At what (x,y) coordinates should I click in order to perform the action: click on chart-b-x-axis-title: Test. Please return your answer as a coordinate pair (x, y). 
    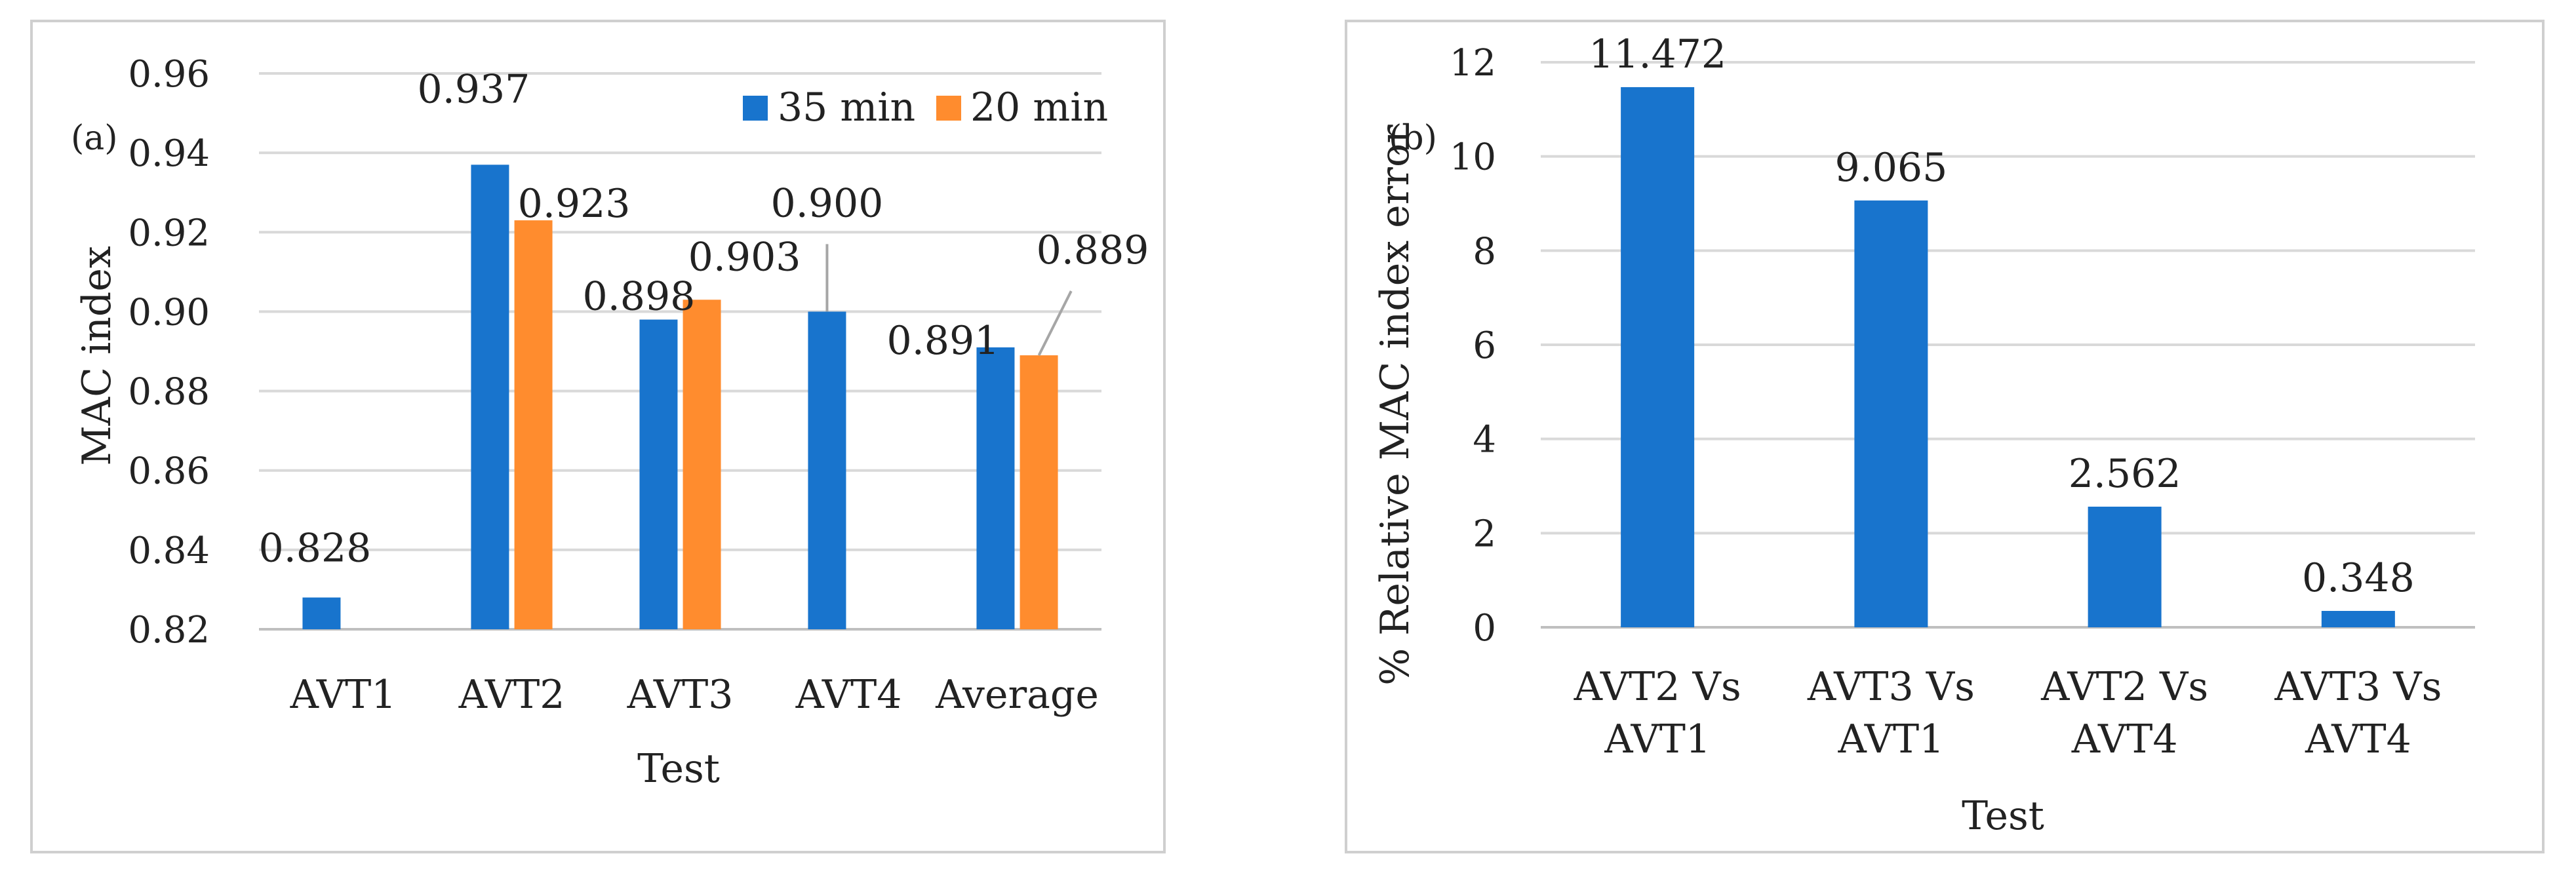
    Looking at the image, I should click on (2003, 816).